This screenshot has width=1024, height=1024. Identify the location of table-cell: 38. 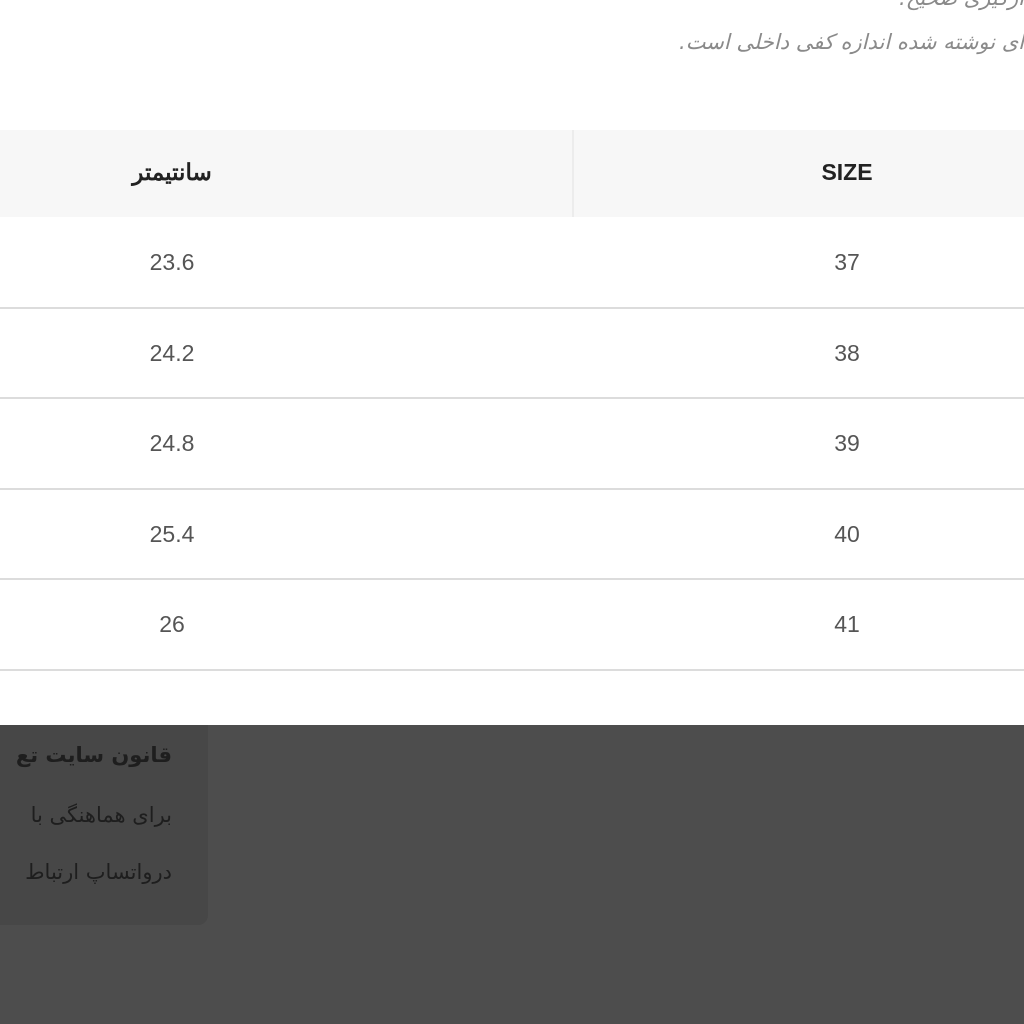
(847, 352).